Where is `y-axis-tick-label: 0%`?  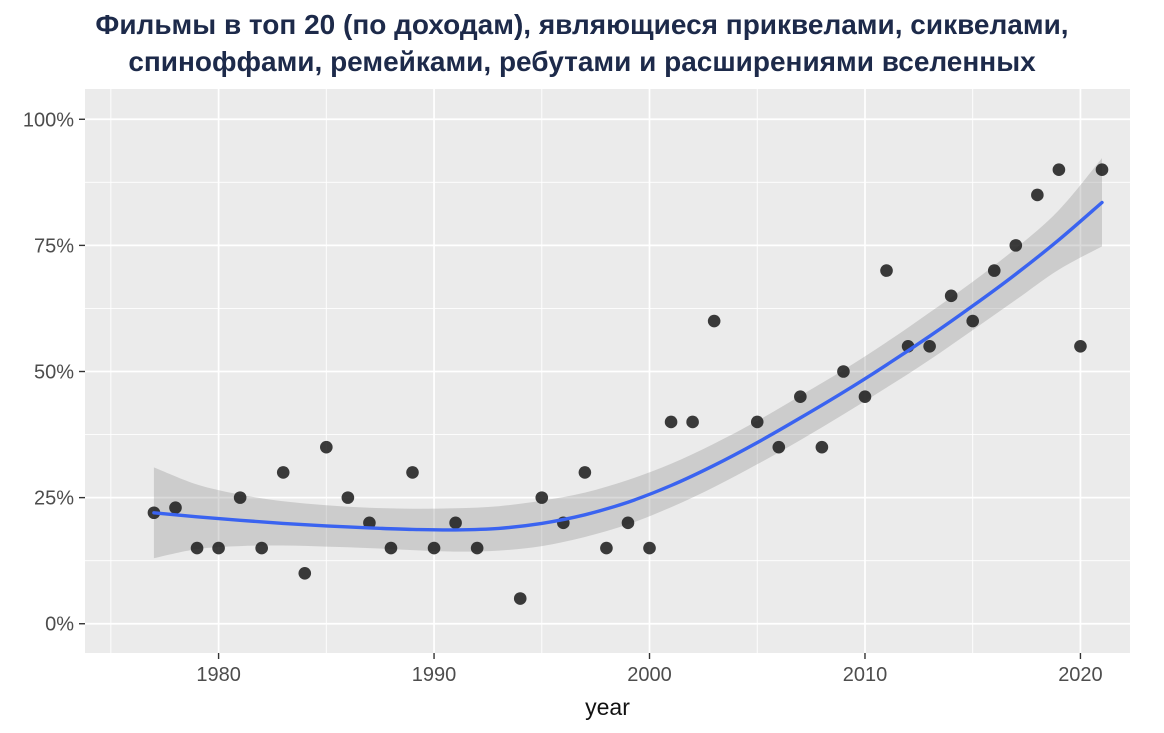 y-axis-tick-label: 0% is located at coordinates (59, 625).